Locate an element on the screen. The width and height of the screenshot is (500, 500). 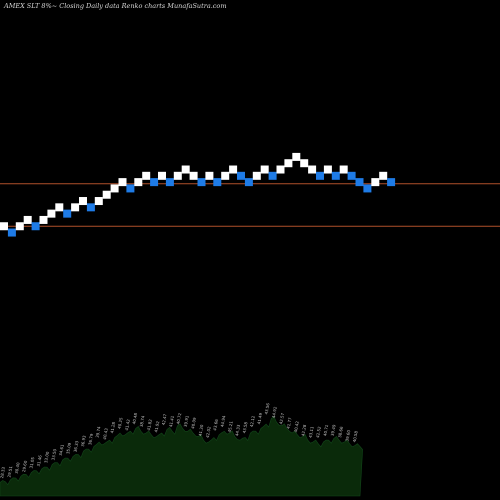
volume-label: 40.48 is located at coordinates (134, 418).